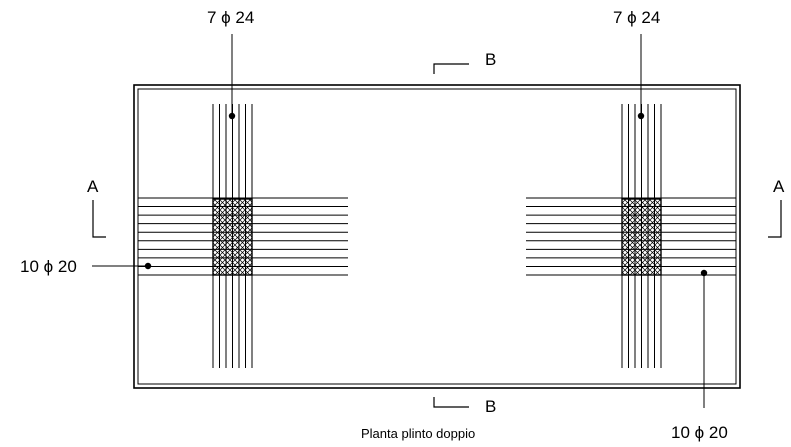 Image resolution: width=791 pixels, height=447 pixels. What do you see at coordinates (699, 432) in the screenshot?
I see `rebar-label-bottom-right: 10 ϕ 20` at bounding box center [699, 432].